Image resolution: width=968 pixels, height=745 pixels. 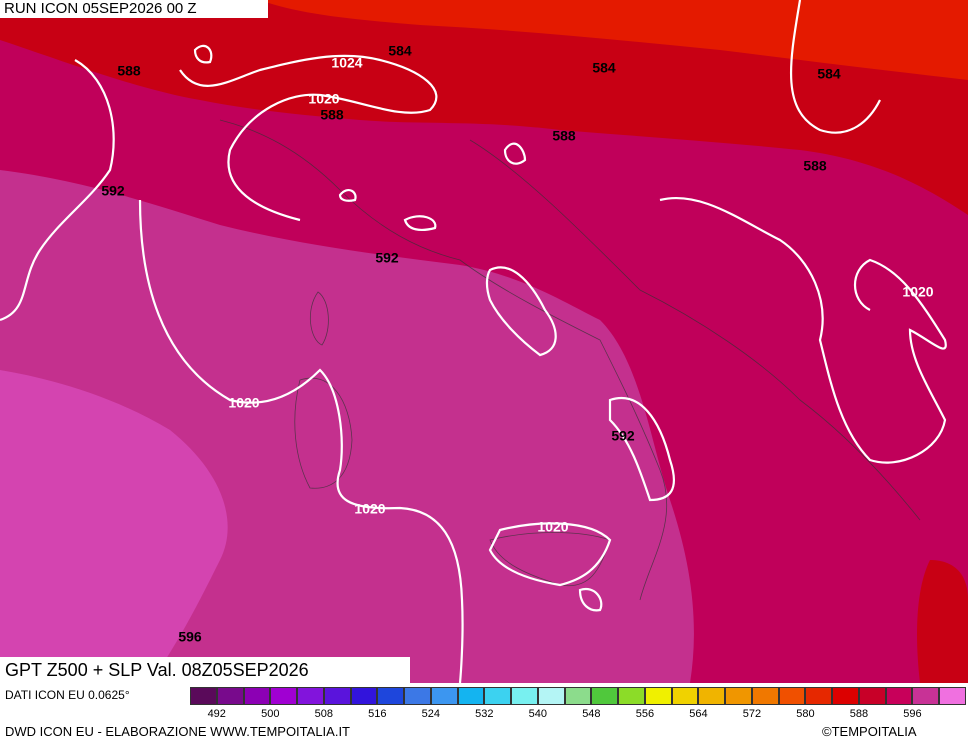 I want to click on contour-label: 1024, so click(x=346, y=63).